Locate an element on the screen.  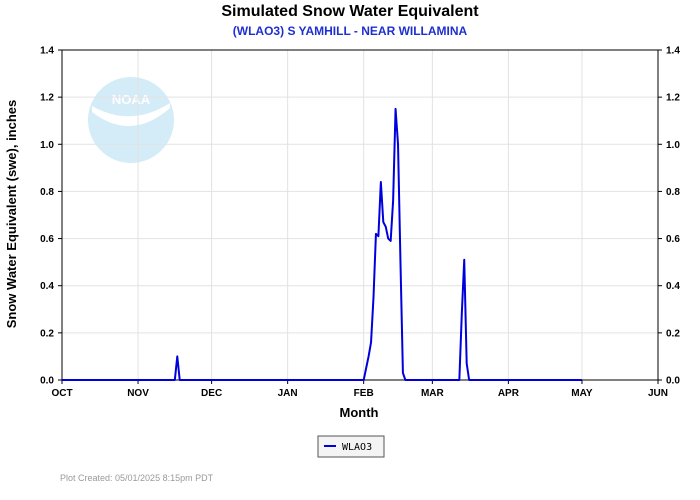
y-tick-label-left: 1.2 is located at coordinates (47, 98).